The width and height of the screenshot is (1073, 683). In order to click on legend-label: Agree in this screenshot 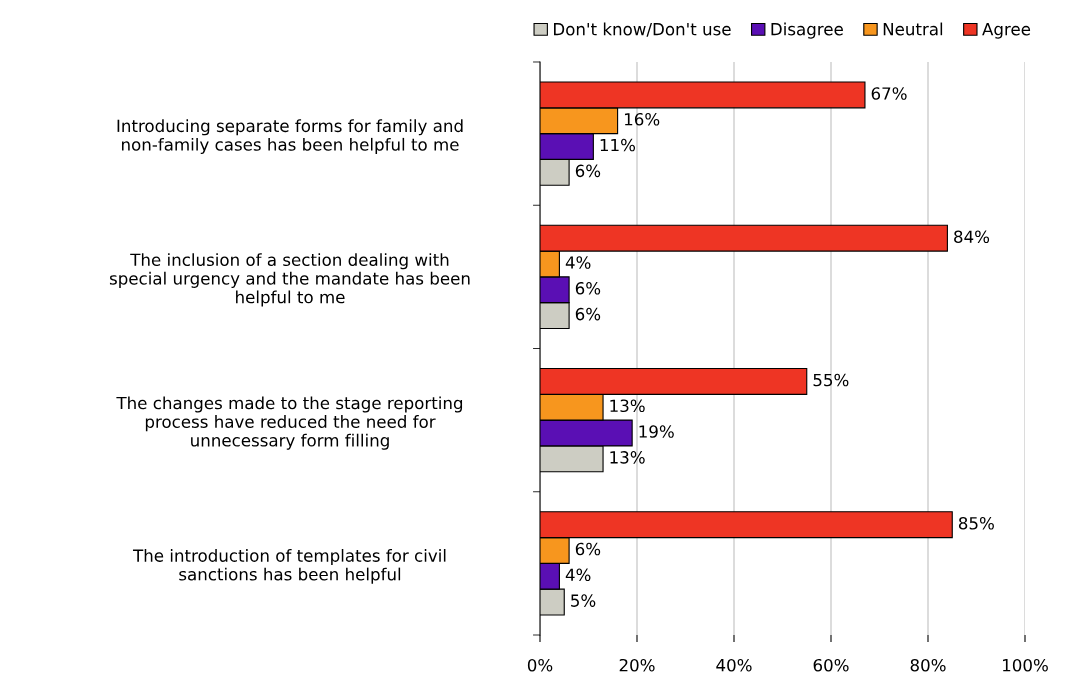, I will do `click(1006, 31)`.